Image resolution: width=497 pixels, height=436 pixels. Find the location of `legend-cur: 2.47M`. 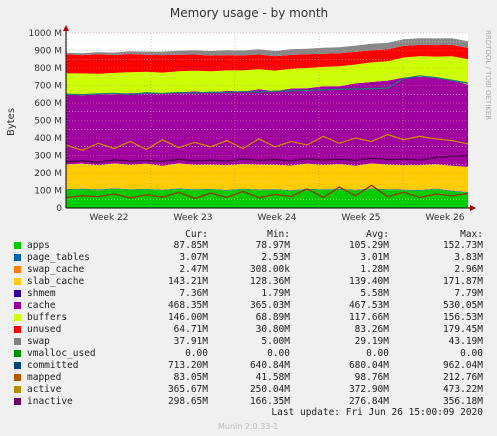

legend-cur: 2.47M is located at coordinates (193, 269).